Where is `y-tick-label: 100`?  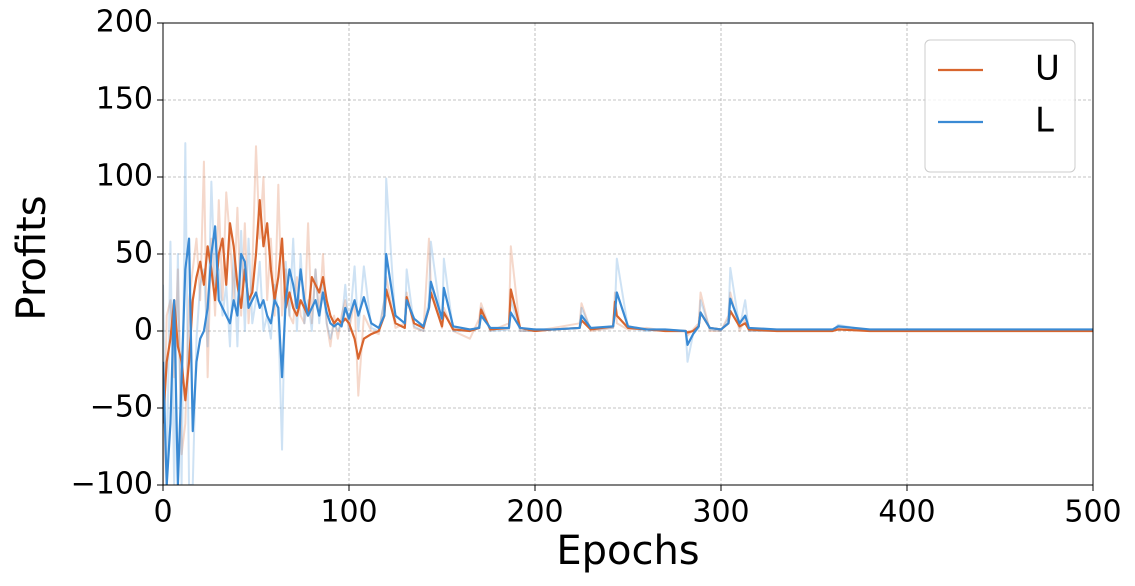
y-tick-label: 100 is located at coordinates (124, 176).